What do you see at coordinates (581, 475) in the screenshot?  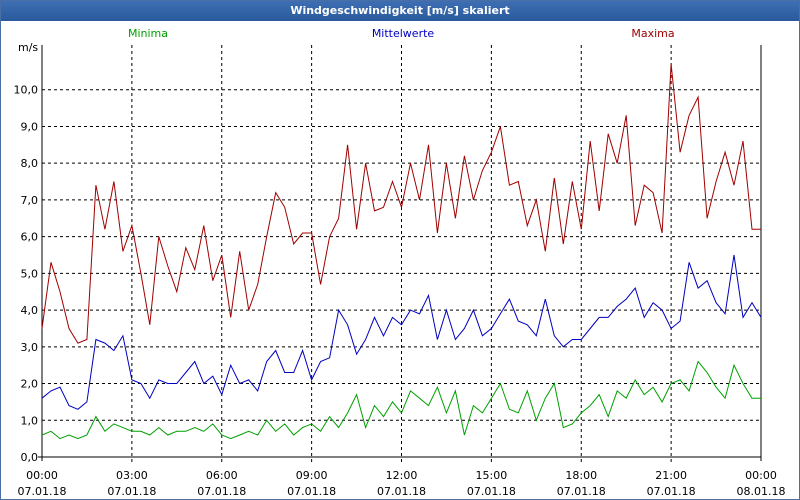 I see `x-tick-time: 18:00` at bounding box center [581, 475].